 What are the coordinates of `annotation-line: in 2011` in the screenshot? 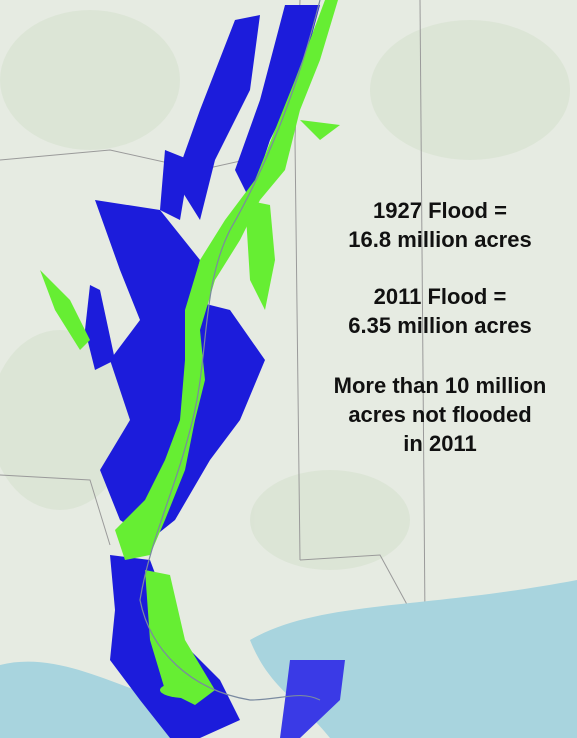 It's located at (439, 443).